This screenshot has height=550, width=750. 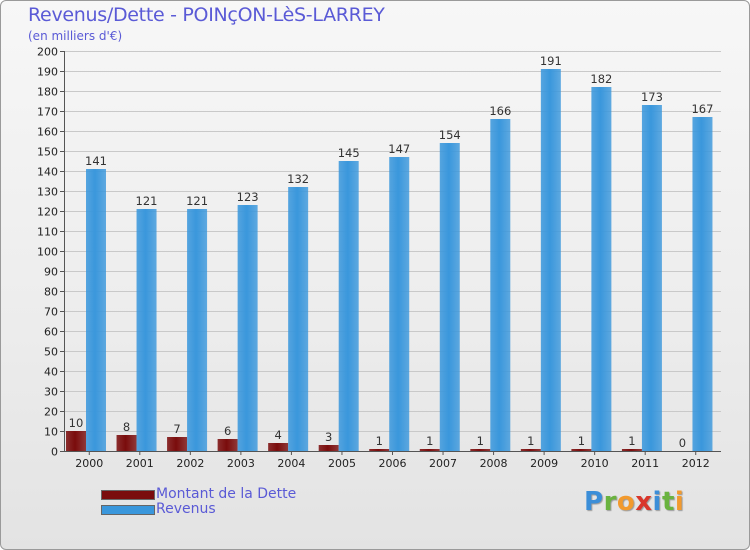 I want to click on data-label-debt: 8, so click(x=126, y=427).